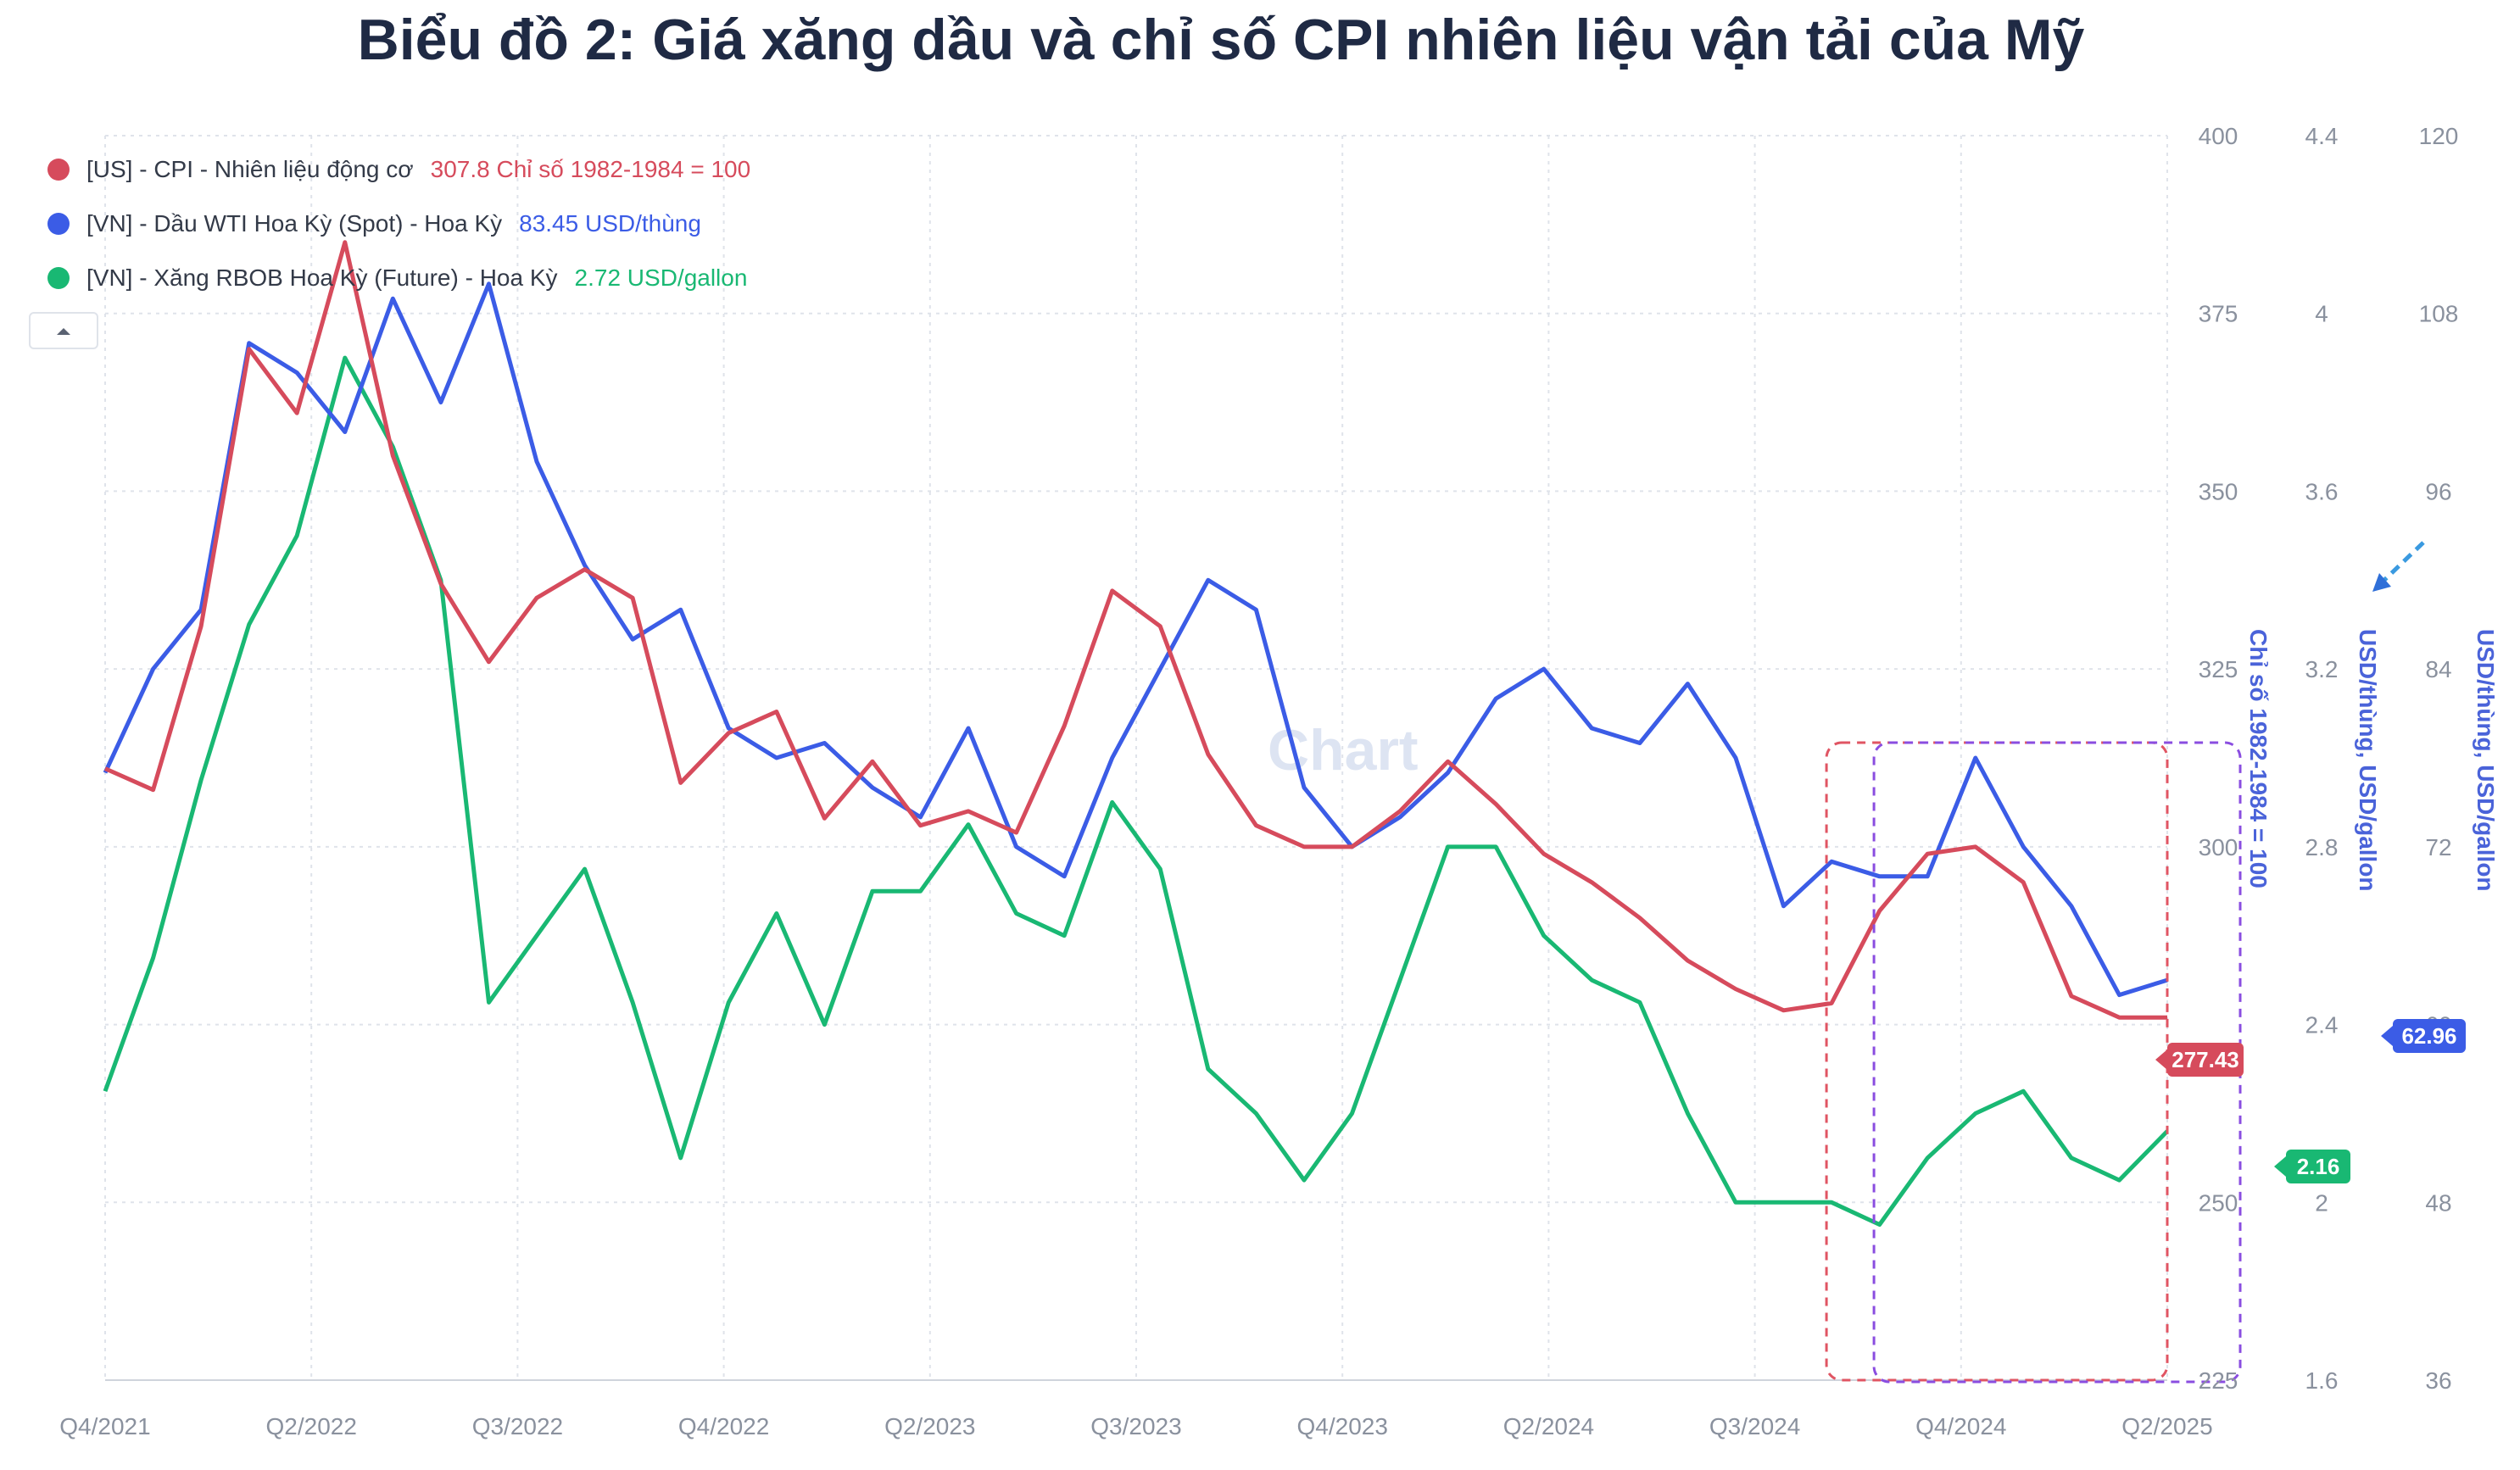  Describe the element at coordinates (250, 169) in the screenshot. I see `legend-name: [US] - CPI - Nhiên liệu động cơ` at that location.